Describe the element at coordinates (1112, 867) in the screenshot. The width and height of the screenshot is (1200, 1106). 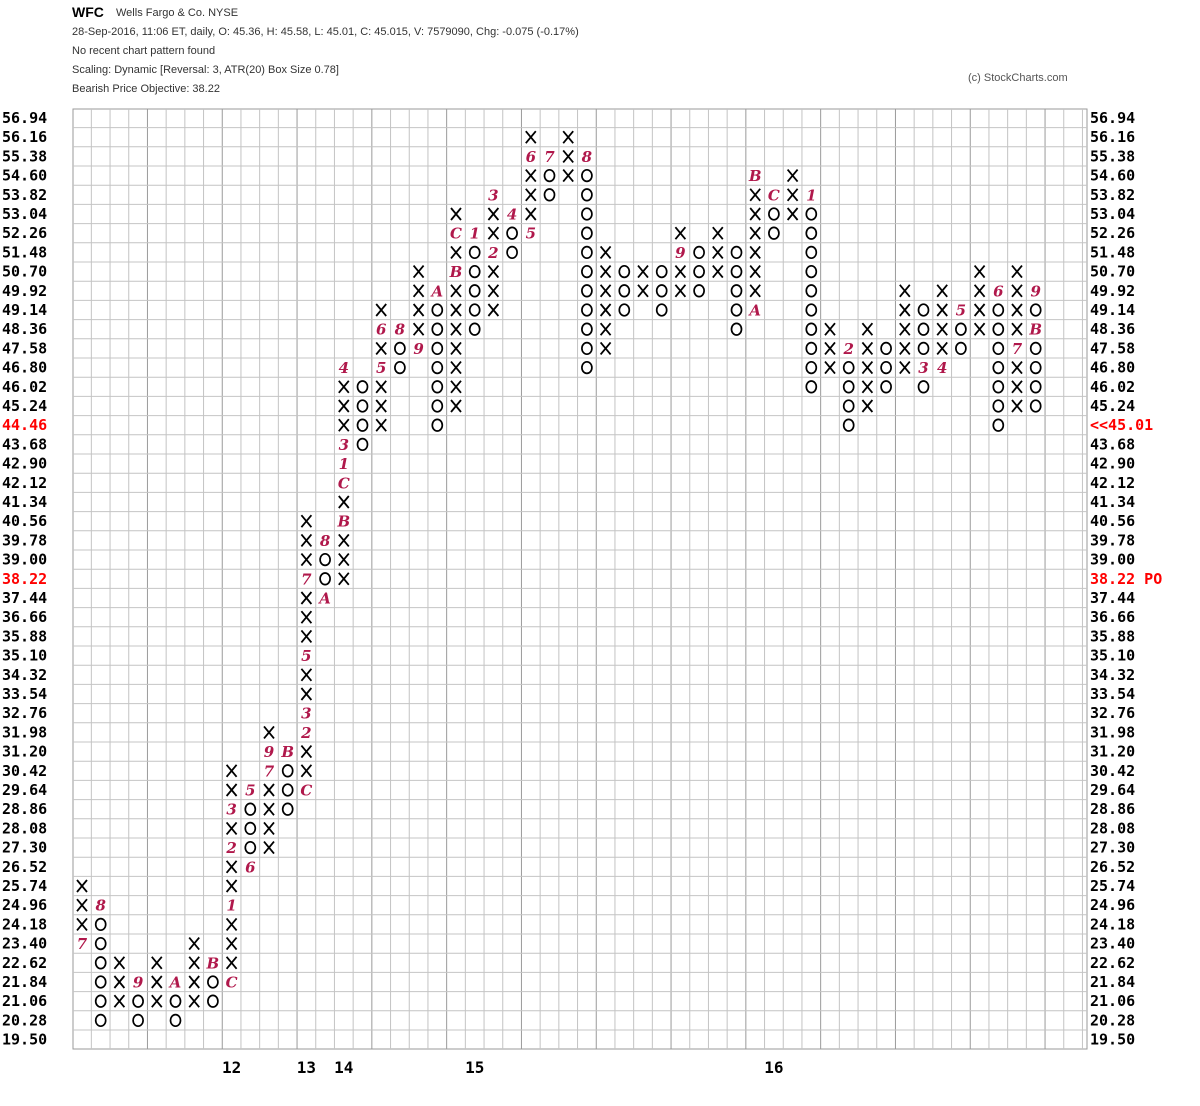
I see `y-tick-label-right: 26.52` at that location.